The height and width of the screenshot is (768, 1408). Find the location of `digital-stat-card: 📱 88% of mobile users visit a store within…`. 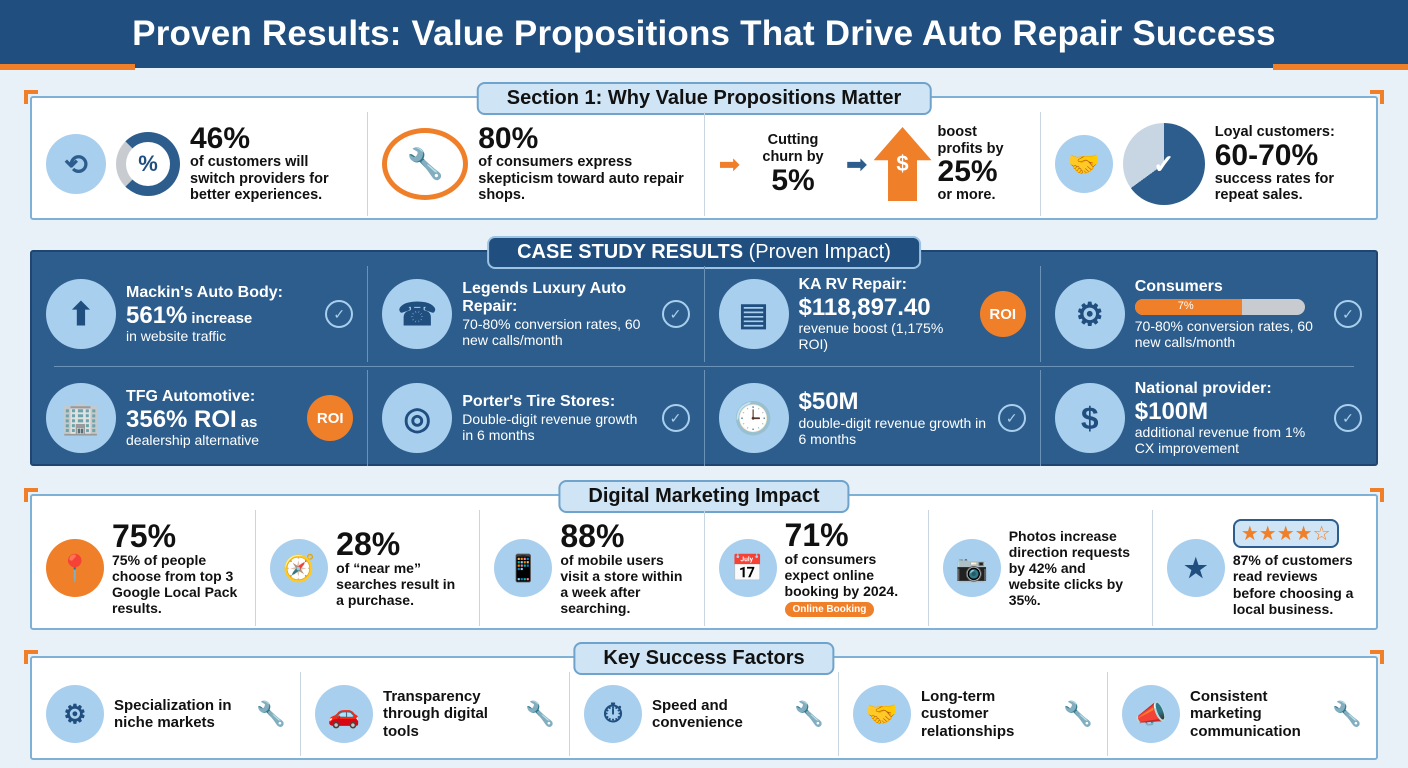

digital-stat-card: 📱 88% of mobile users visit a store within… is located at coordinates (591, 568).